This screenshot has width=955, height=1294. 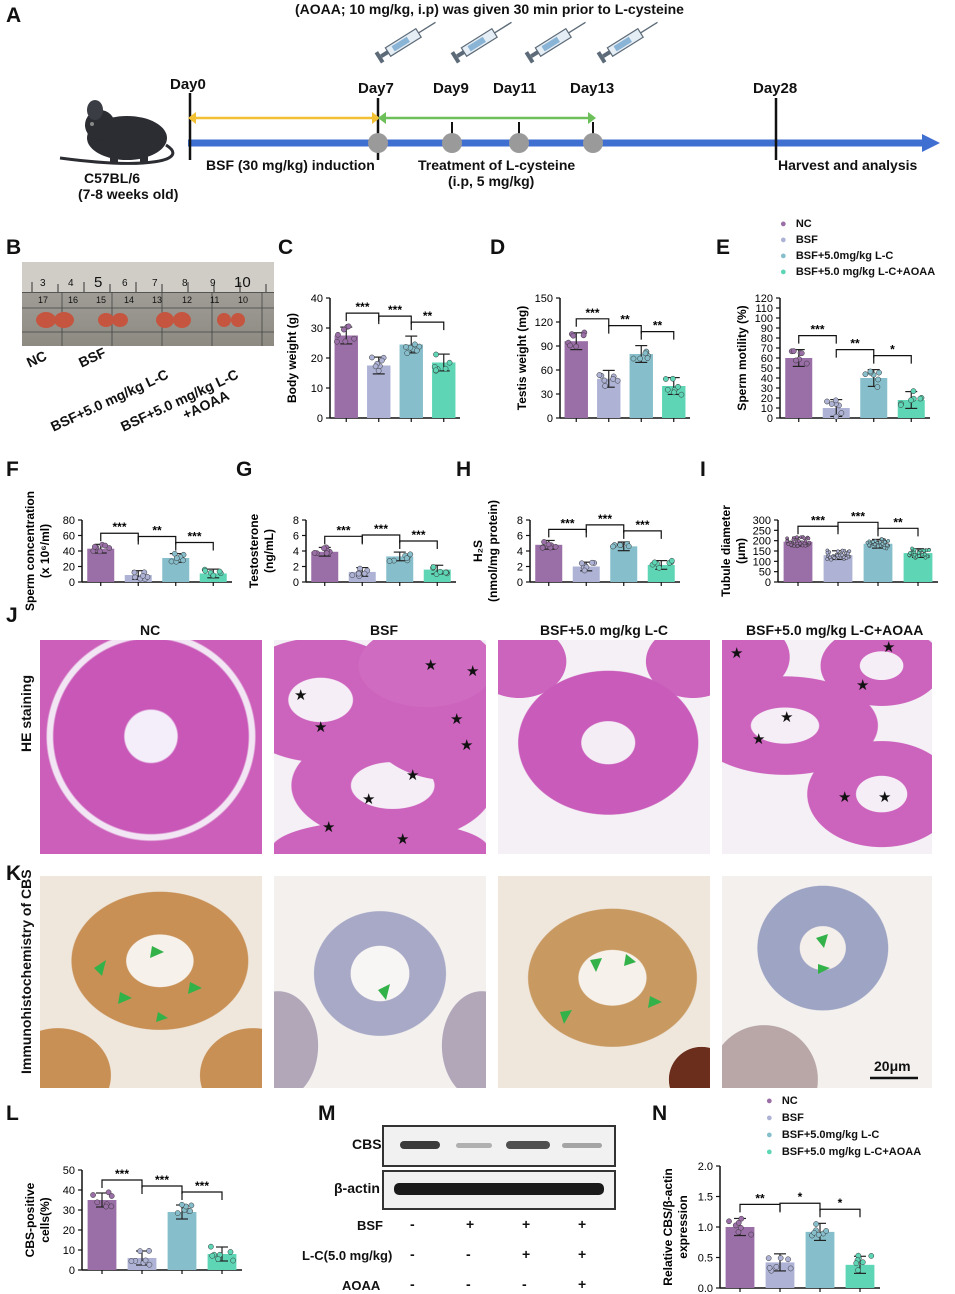 I want to click on y-tick-label: 90, so click(x=547, y=347).